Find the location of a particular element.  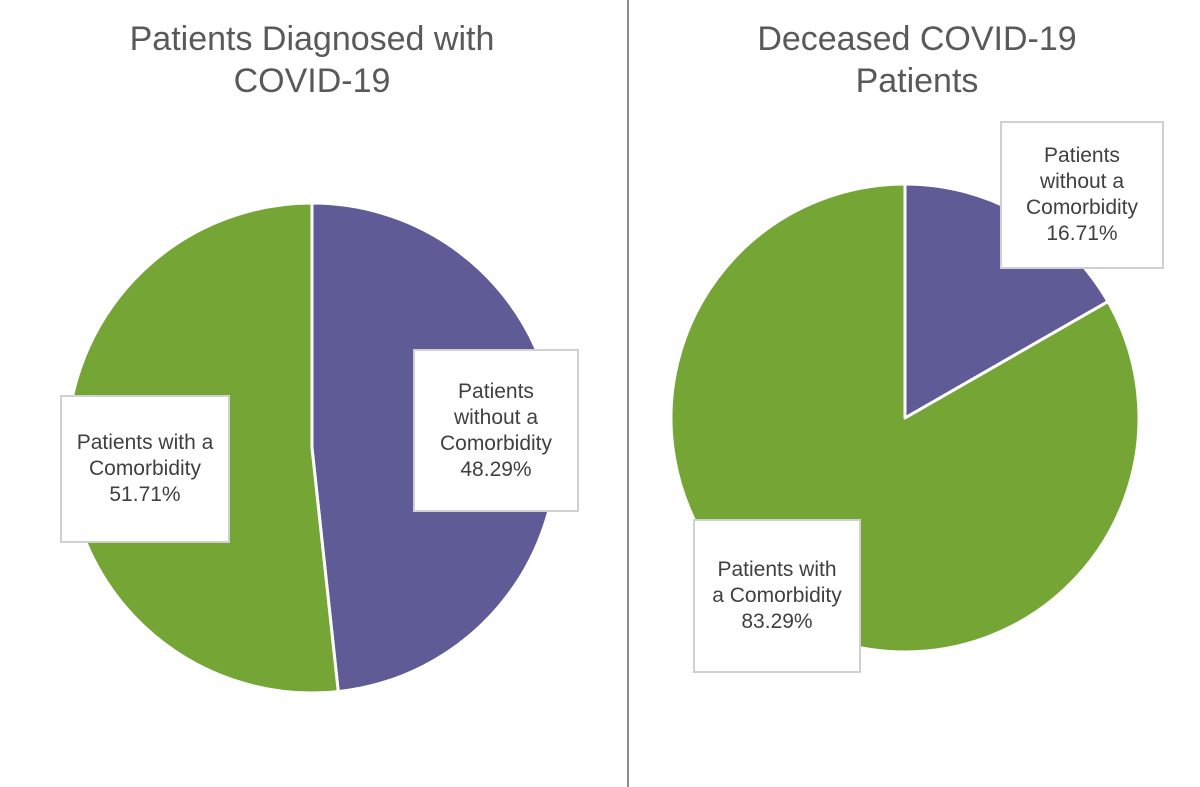

label-value: 48.29% is located at coordinates (496, 469).